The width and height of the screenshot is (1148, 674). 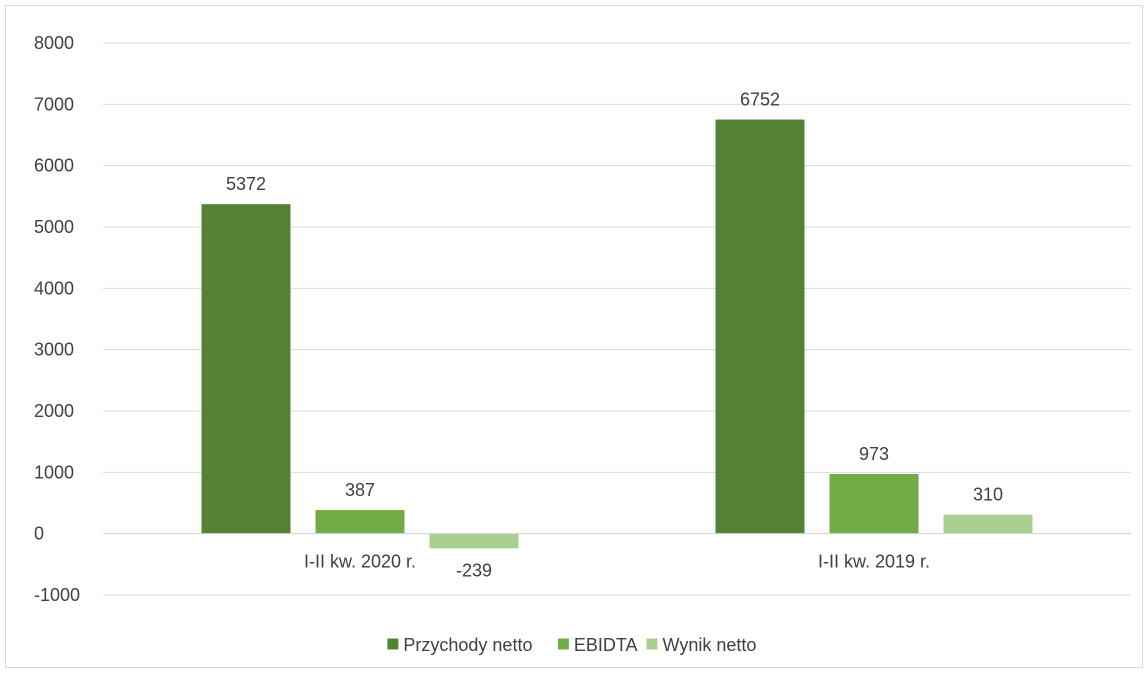 I want to click on y-axis-tick-labels: 8000 7000 6000 5000 4000 3000 2000 1000 0 -1000, so click(x=57, y=319).